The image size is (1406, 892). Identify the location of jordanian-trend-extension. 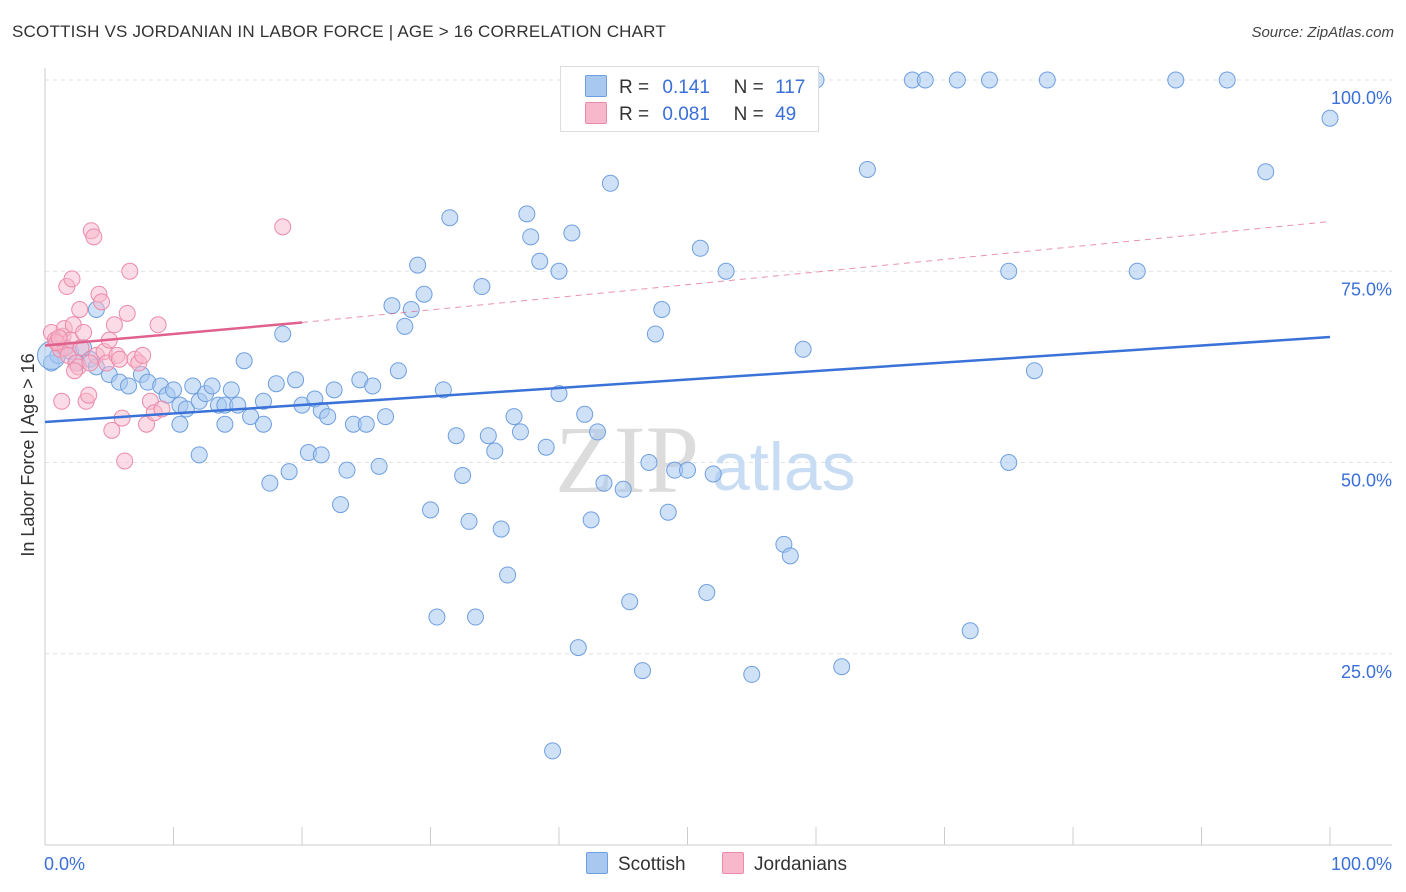
(816, 272).